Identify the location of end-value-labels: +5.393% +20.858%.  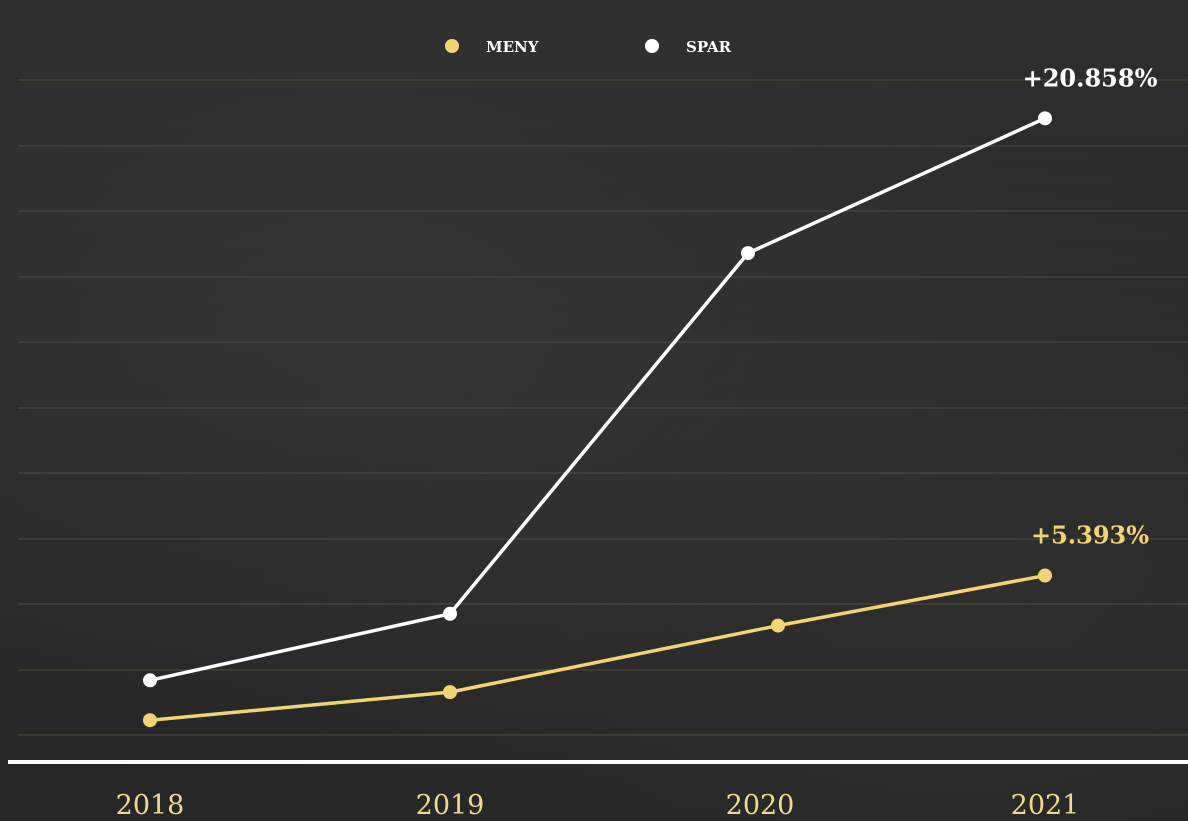
(1090, 306).